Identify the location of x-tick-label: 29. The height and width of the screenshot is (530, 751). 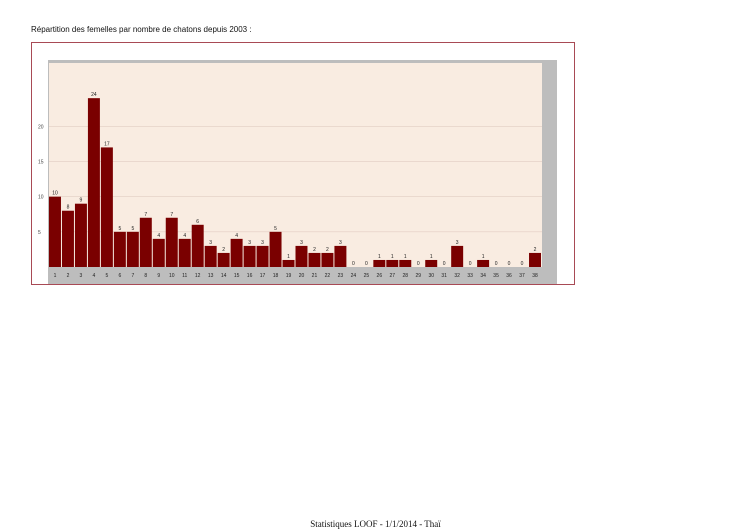
(418, 276).